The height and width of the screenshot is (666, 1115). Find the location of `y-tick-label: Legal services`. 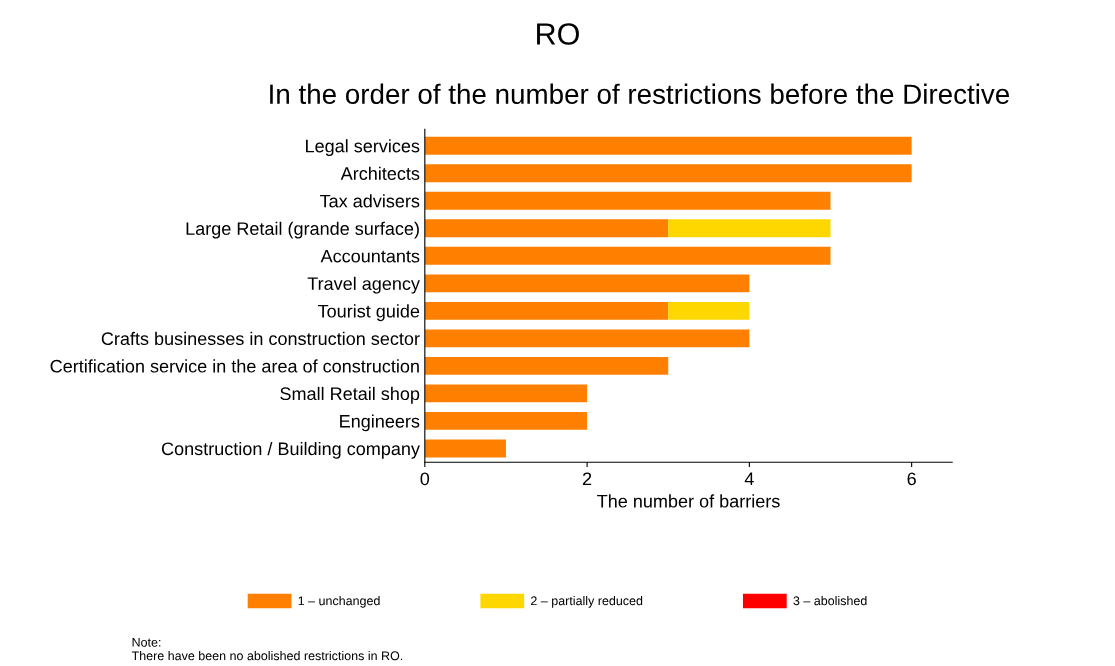

y-tick-label: Legal services is located at coordinates (363, 148).